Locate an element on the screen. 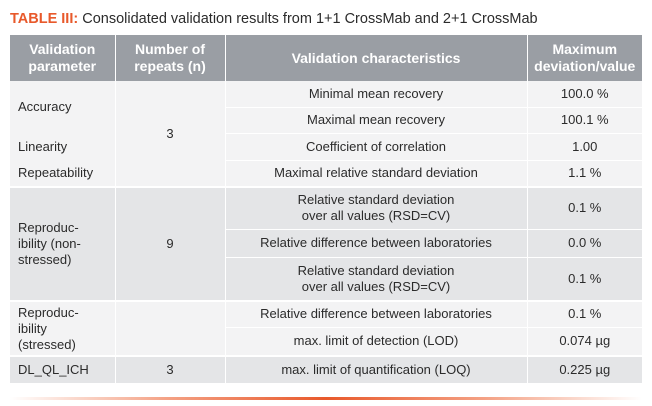 The height and width of the screenshot is (406, 652). param-linearity: Linearity is located at coordinates (43, 146).